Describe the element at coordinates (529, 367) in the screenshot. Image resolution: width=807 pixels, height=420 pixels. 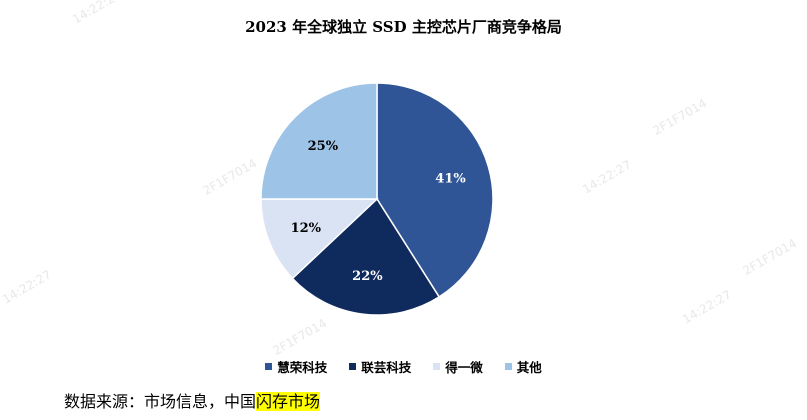
I see `legend-label-4: 其他` at that location.